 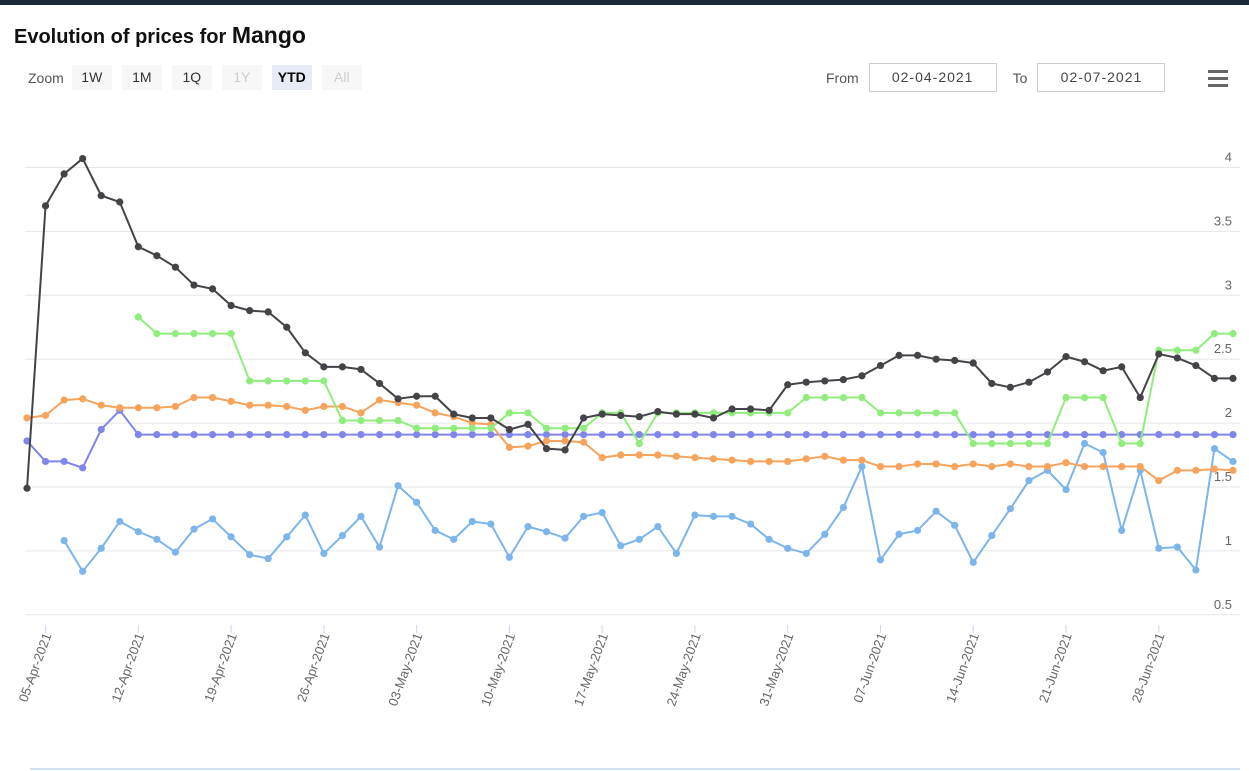 I want to click on to-input: 02-07-2021, so click(x=1101, y=77).